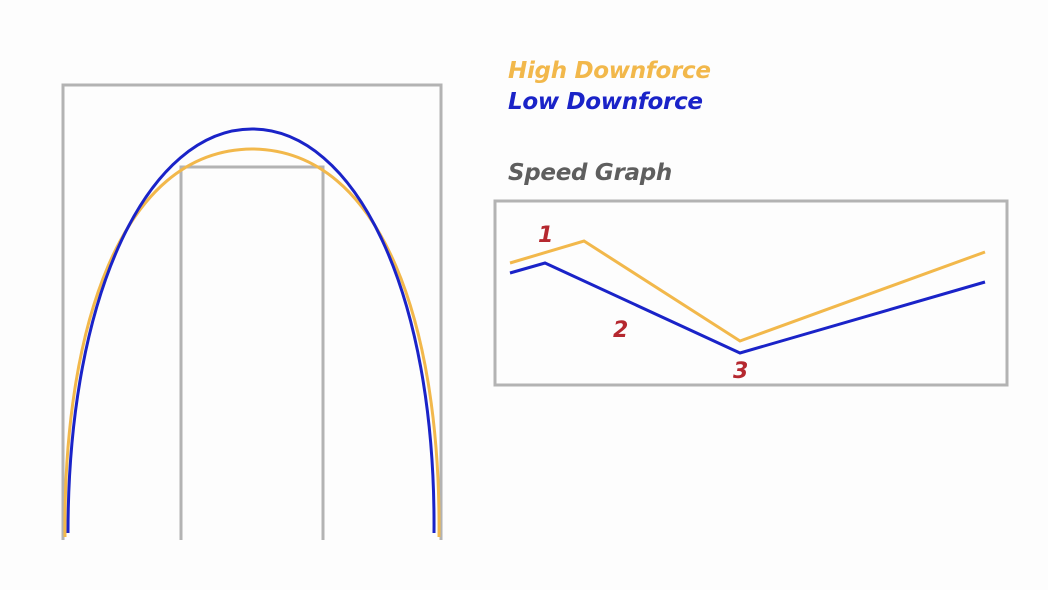 Image resolution: width=1048 pixels, height=590 pixels. Describe the element at coordinates (605, 102) in the screenshot. I see `legend-low-downforce: Low Downforce` at that location.